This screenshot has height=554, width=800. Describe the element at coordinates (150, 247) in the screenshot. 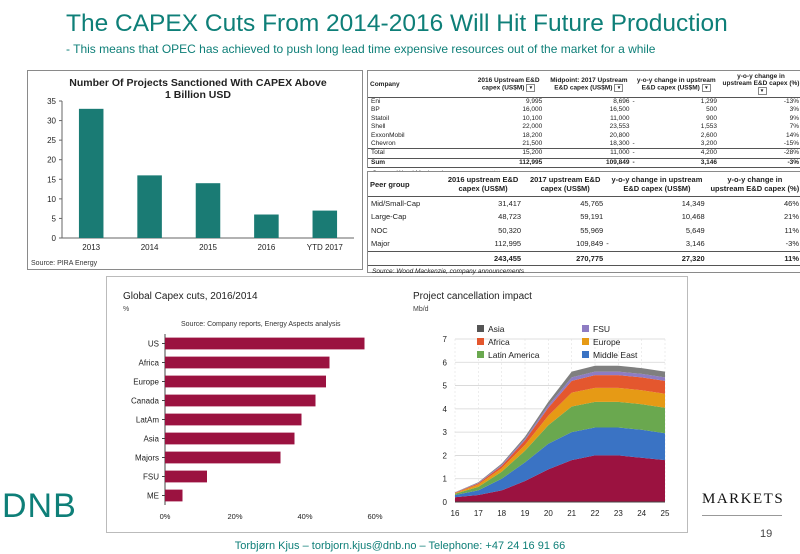

I see `x-tick-label: 2014` at that location.